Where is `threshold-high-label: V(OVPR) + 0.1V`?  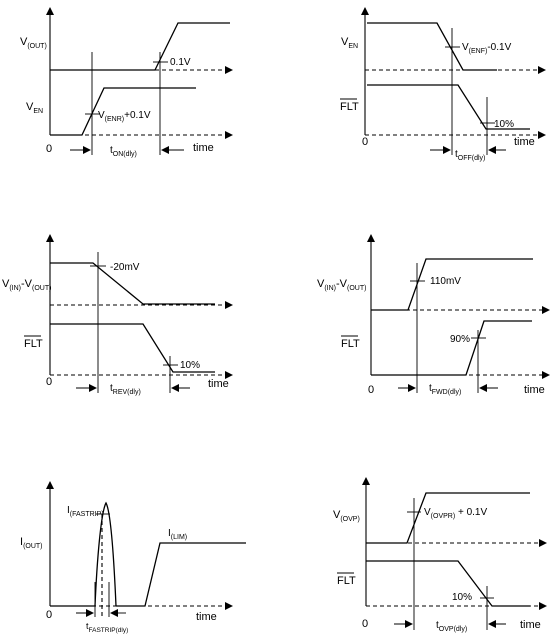
threshold-high-label: V(OVPR) + 0.1V is located at coordinates (455, 513).